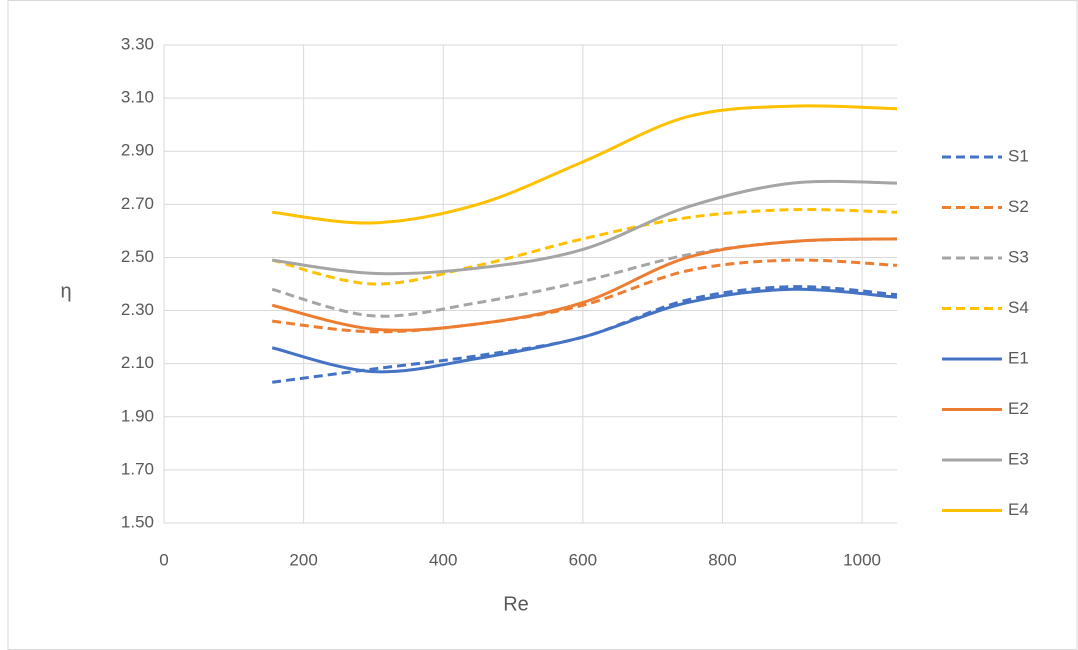 Image resolution: width=1078 pixels, height=650 pixels. Describe the element at coordinates (1018, 256) in the screenshot. I see `legend-label: S3` at that location.